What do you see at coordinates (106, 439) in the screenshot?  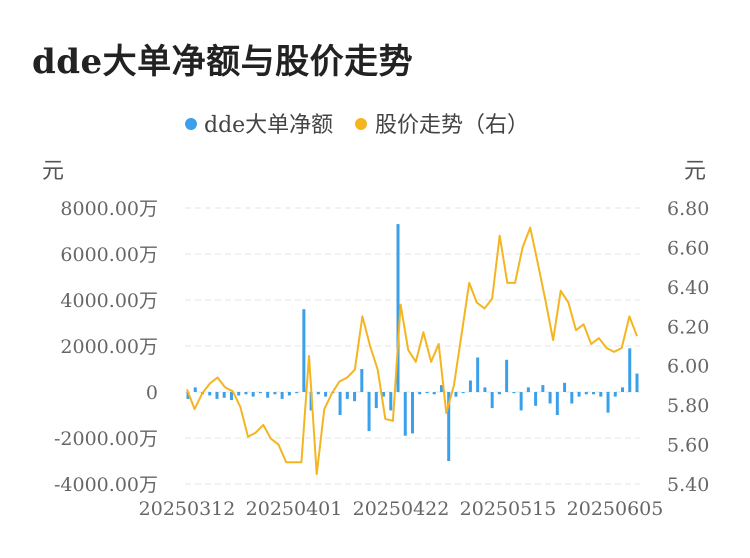 I see `y-left-tick-label: -2000.00万` at bounding box center [106, 439].